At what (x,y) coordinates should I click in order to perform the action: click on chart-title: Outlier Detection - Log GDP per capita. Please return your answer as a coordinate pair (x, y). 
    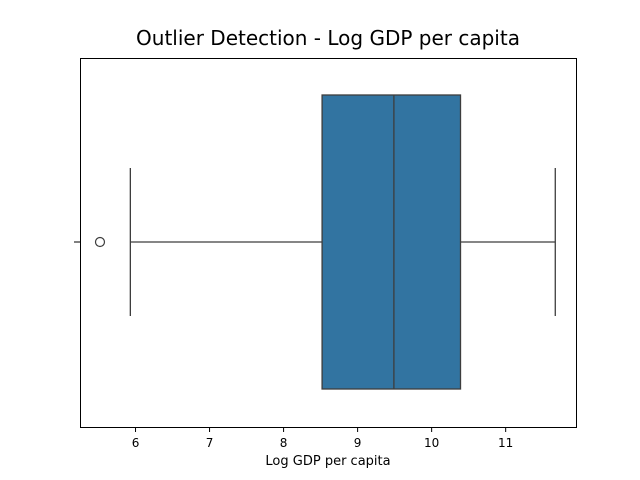
    Looking at the image, I should click on (328, 38).